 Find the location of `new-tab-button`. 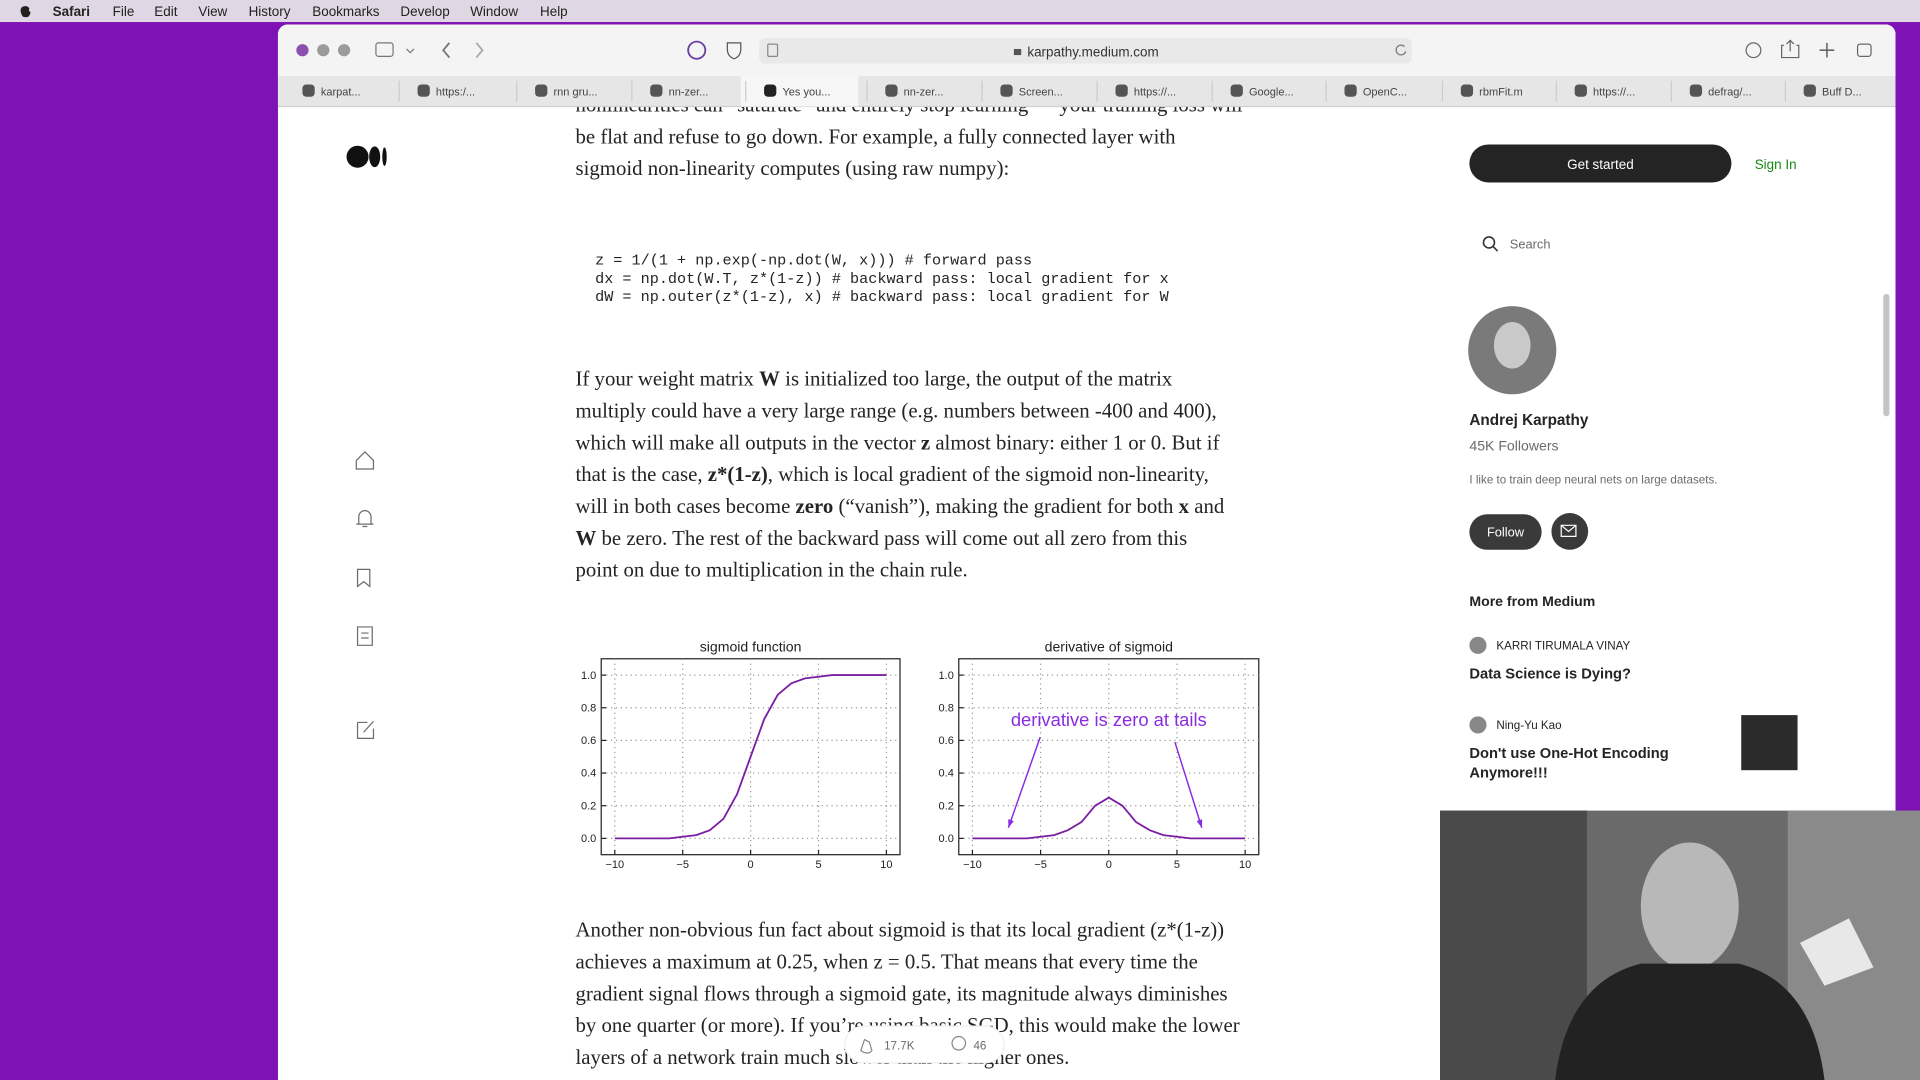

new-tab-button is located at coordinates (1827, 50).